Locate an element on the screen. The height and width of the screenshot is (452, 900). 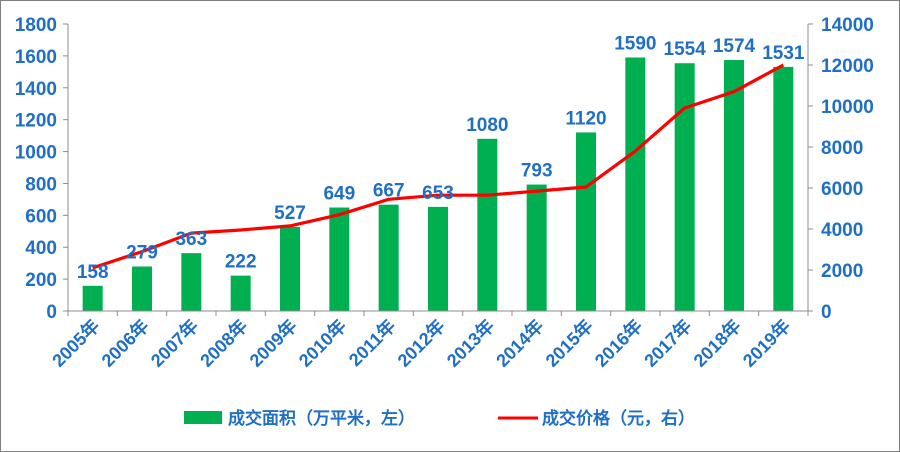
bar-data-label-2: 363 is located at coordinates (191, 239).